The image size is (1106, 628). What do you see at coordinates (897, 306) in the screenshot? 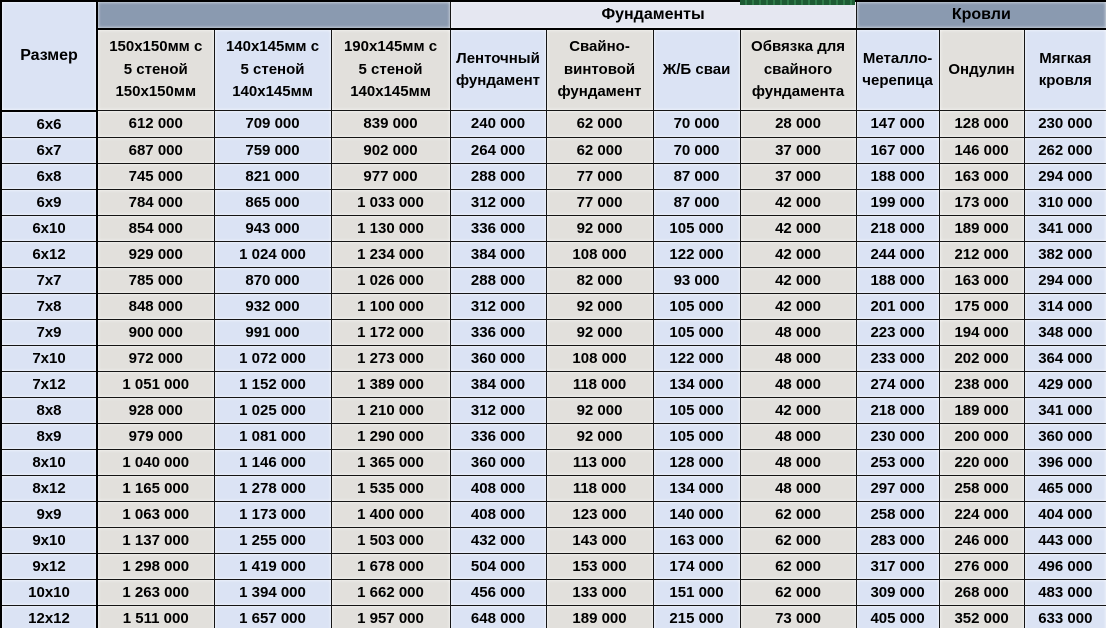
I see `price-cell: 201 000` at bounding box center [897, 306].